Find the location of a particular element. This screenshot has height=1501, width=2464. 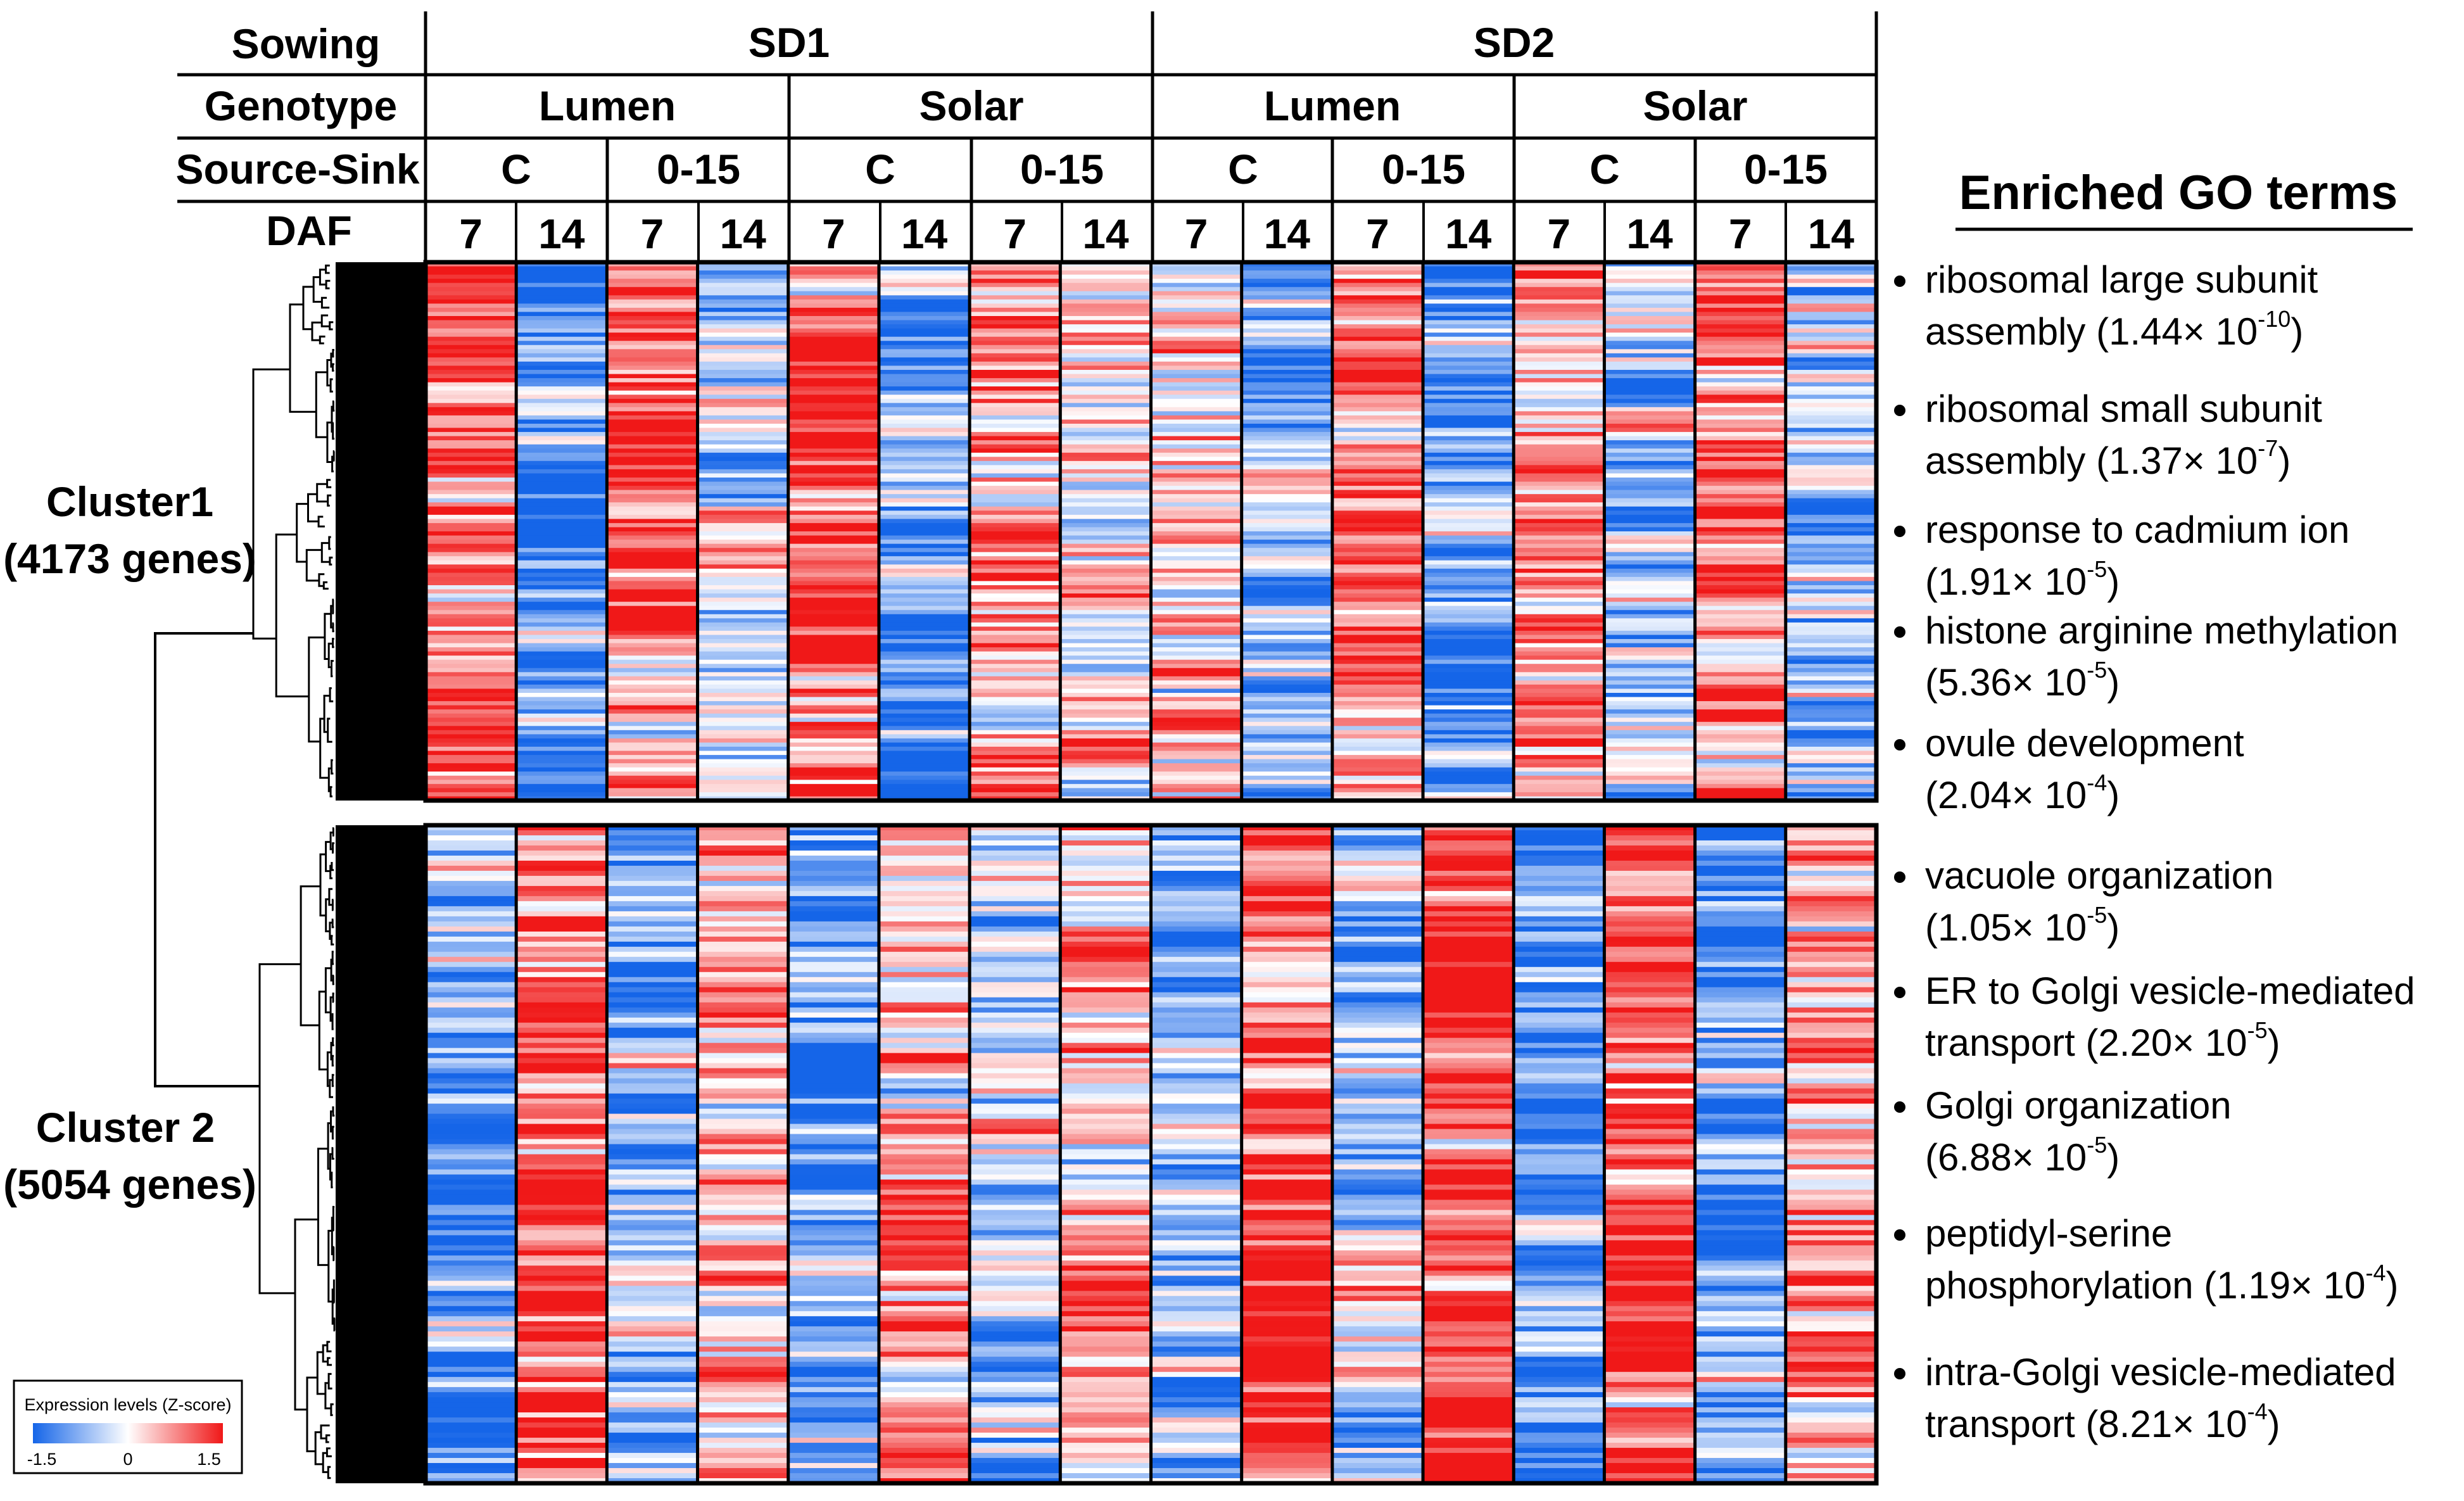

go-term-name: ribosomal small subunit is located at coordinates (2124, 409).